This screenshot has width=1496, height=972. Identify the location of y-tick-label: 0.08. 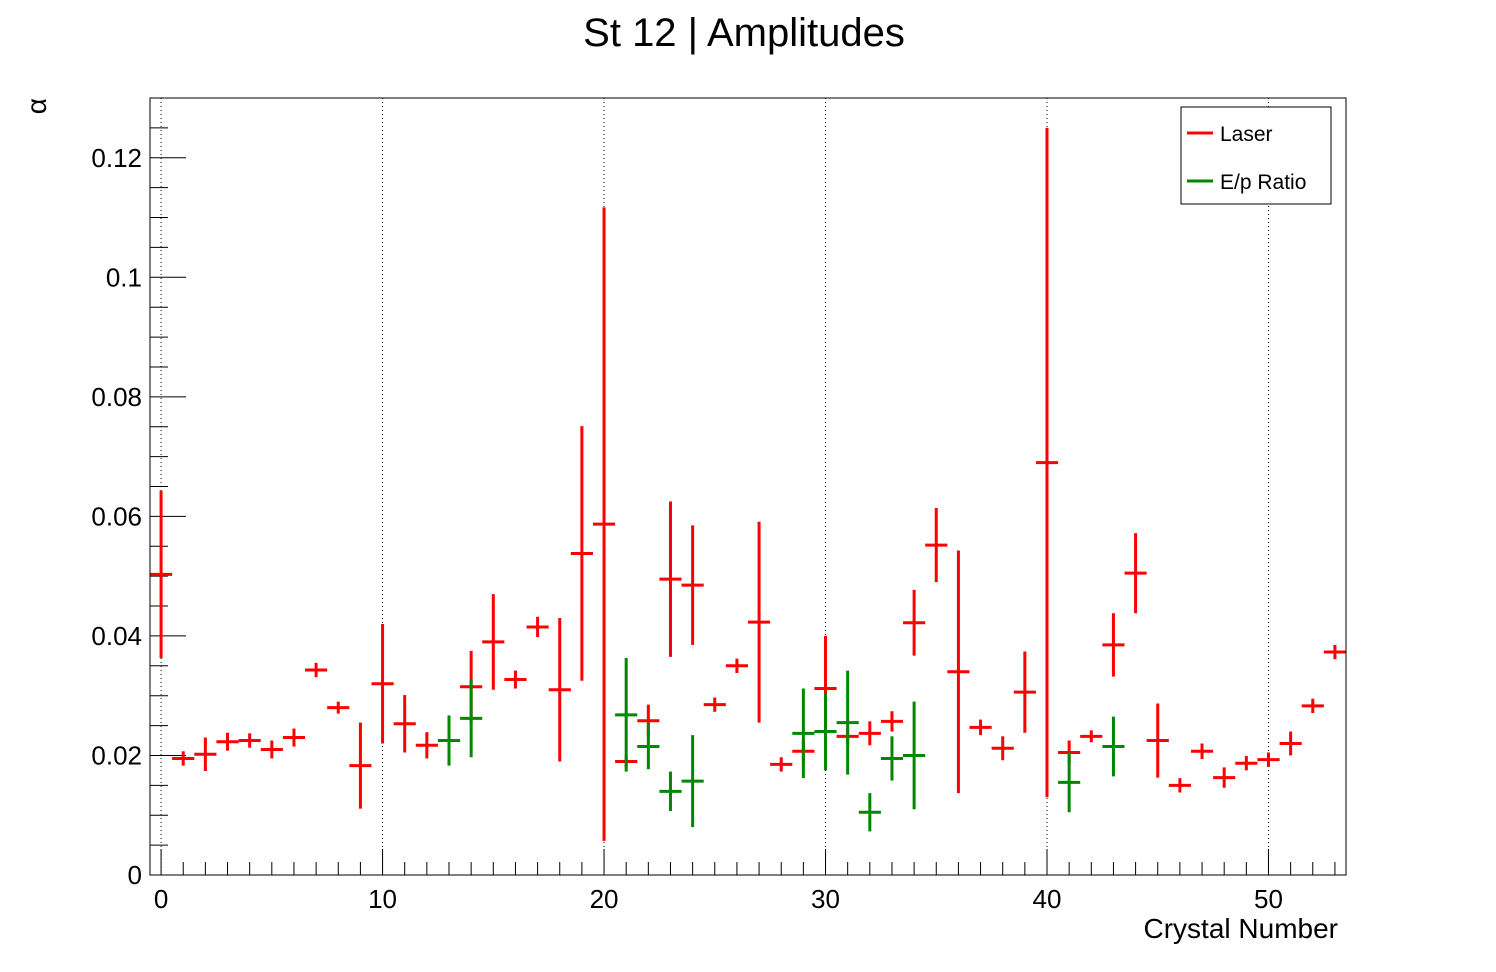
(116, 397).